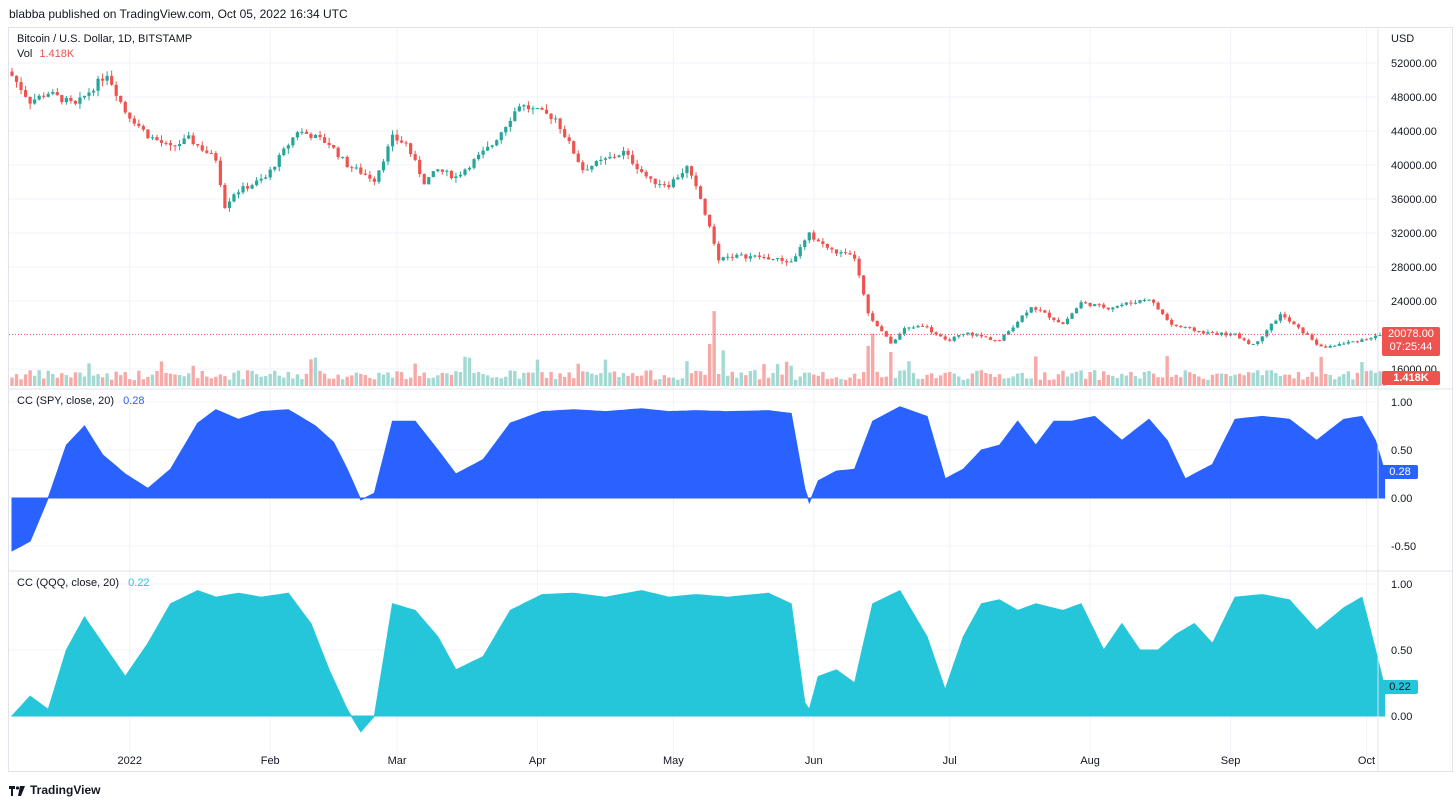  I want to click on price-tick-label: 48000.00, so click(1414, 98).